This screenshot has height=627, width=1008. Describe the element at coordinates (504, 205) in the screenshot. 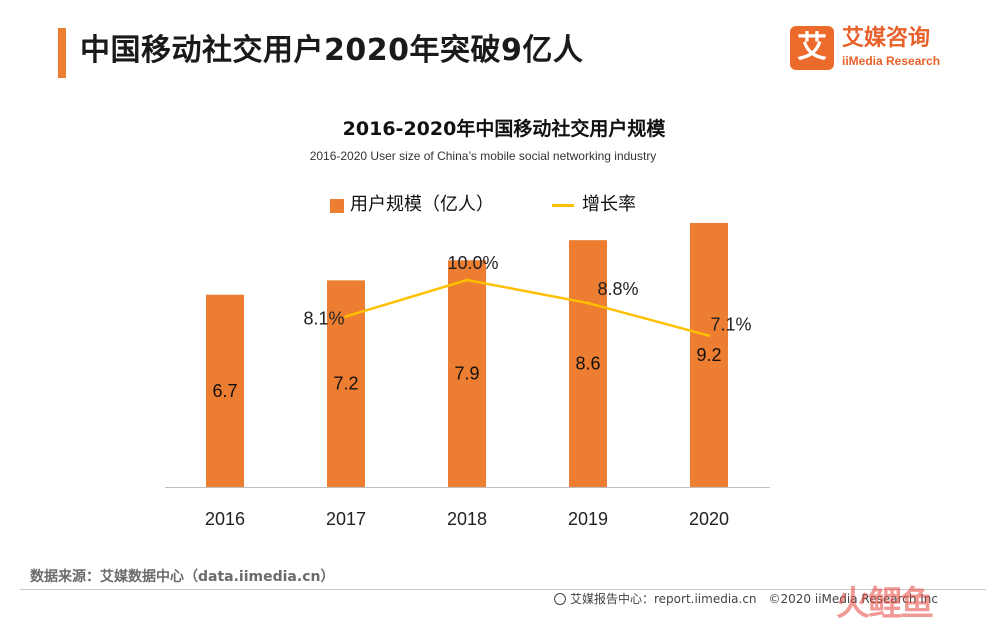

I see `chart-legend: 用户规模（亿人） 增长率` at that location.